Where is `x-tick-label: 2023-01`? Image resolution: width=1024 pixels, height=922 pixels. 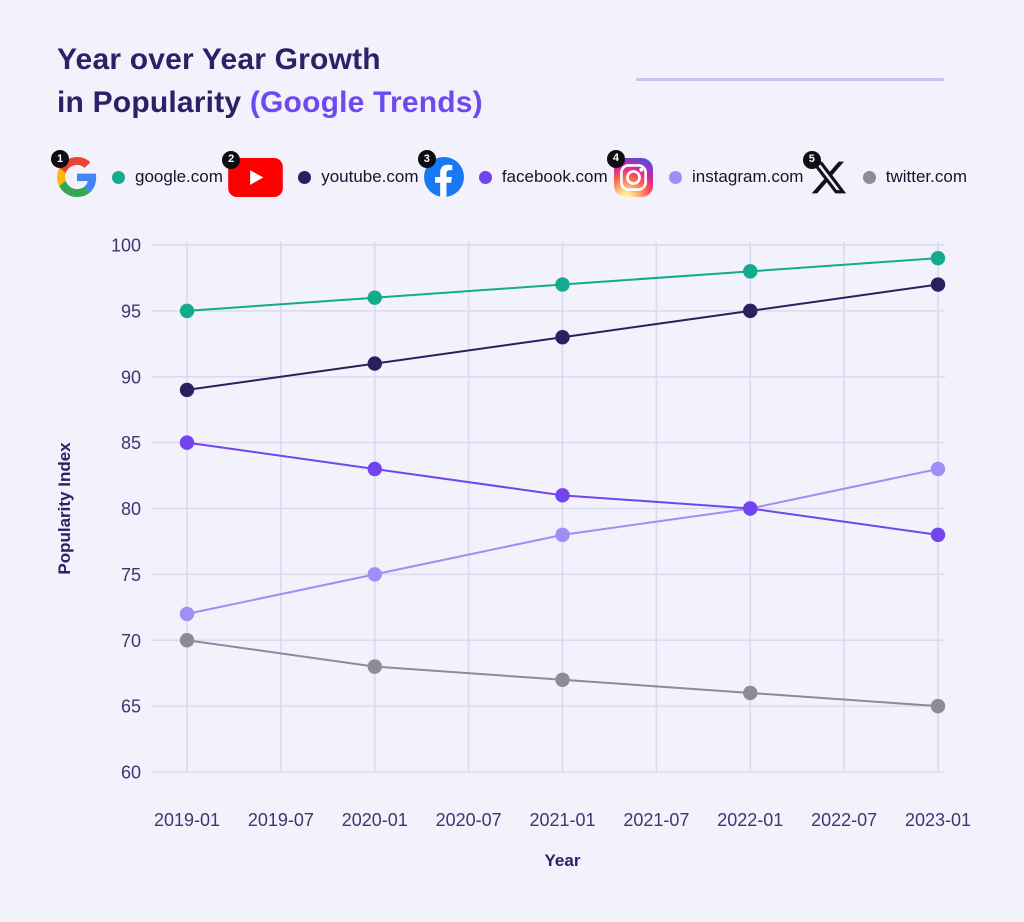
x-tick-label: 2023-01 is located at coordinates (938, 820).